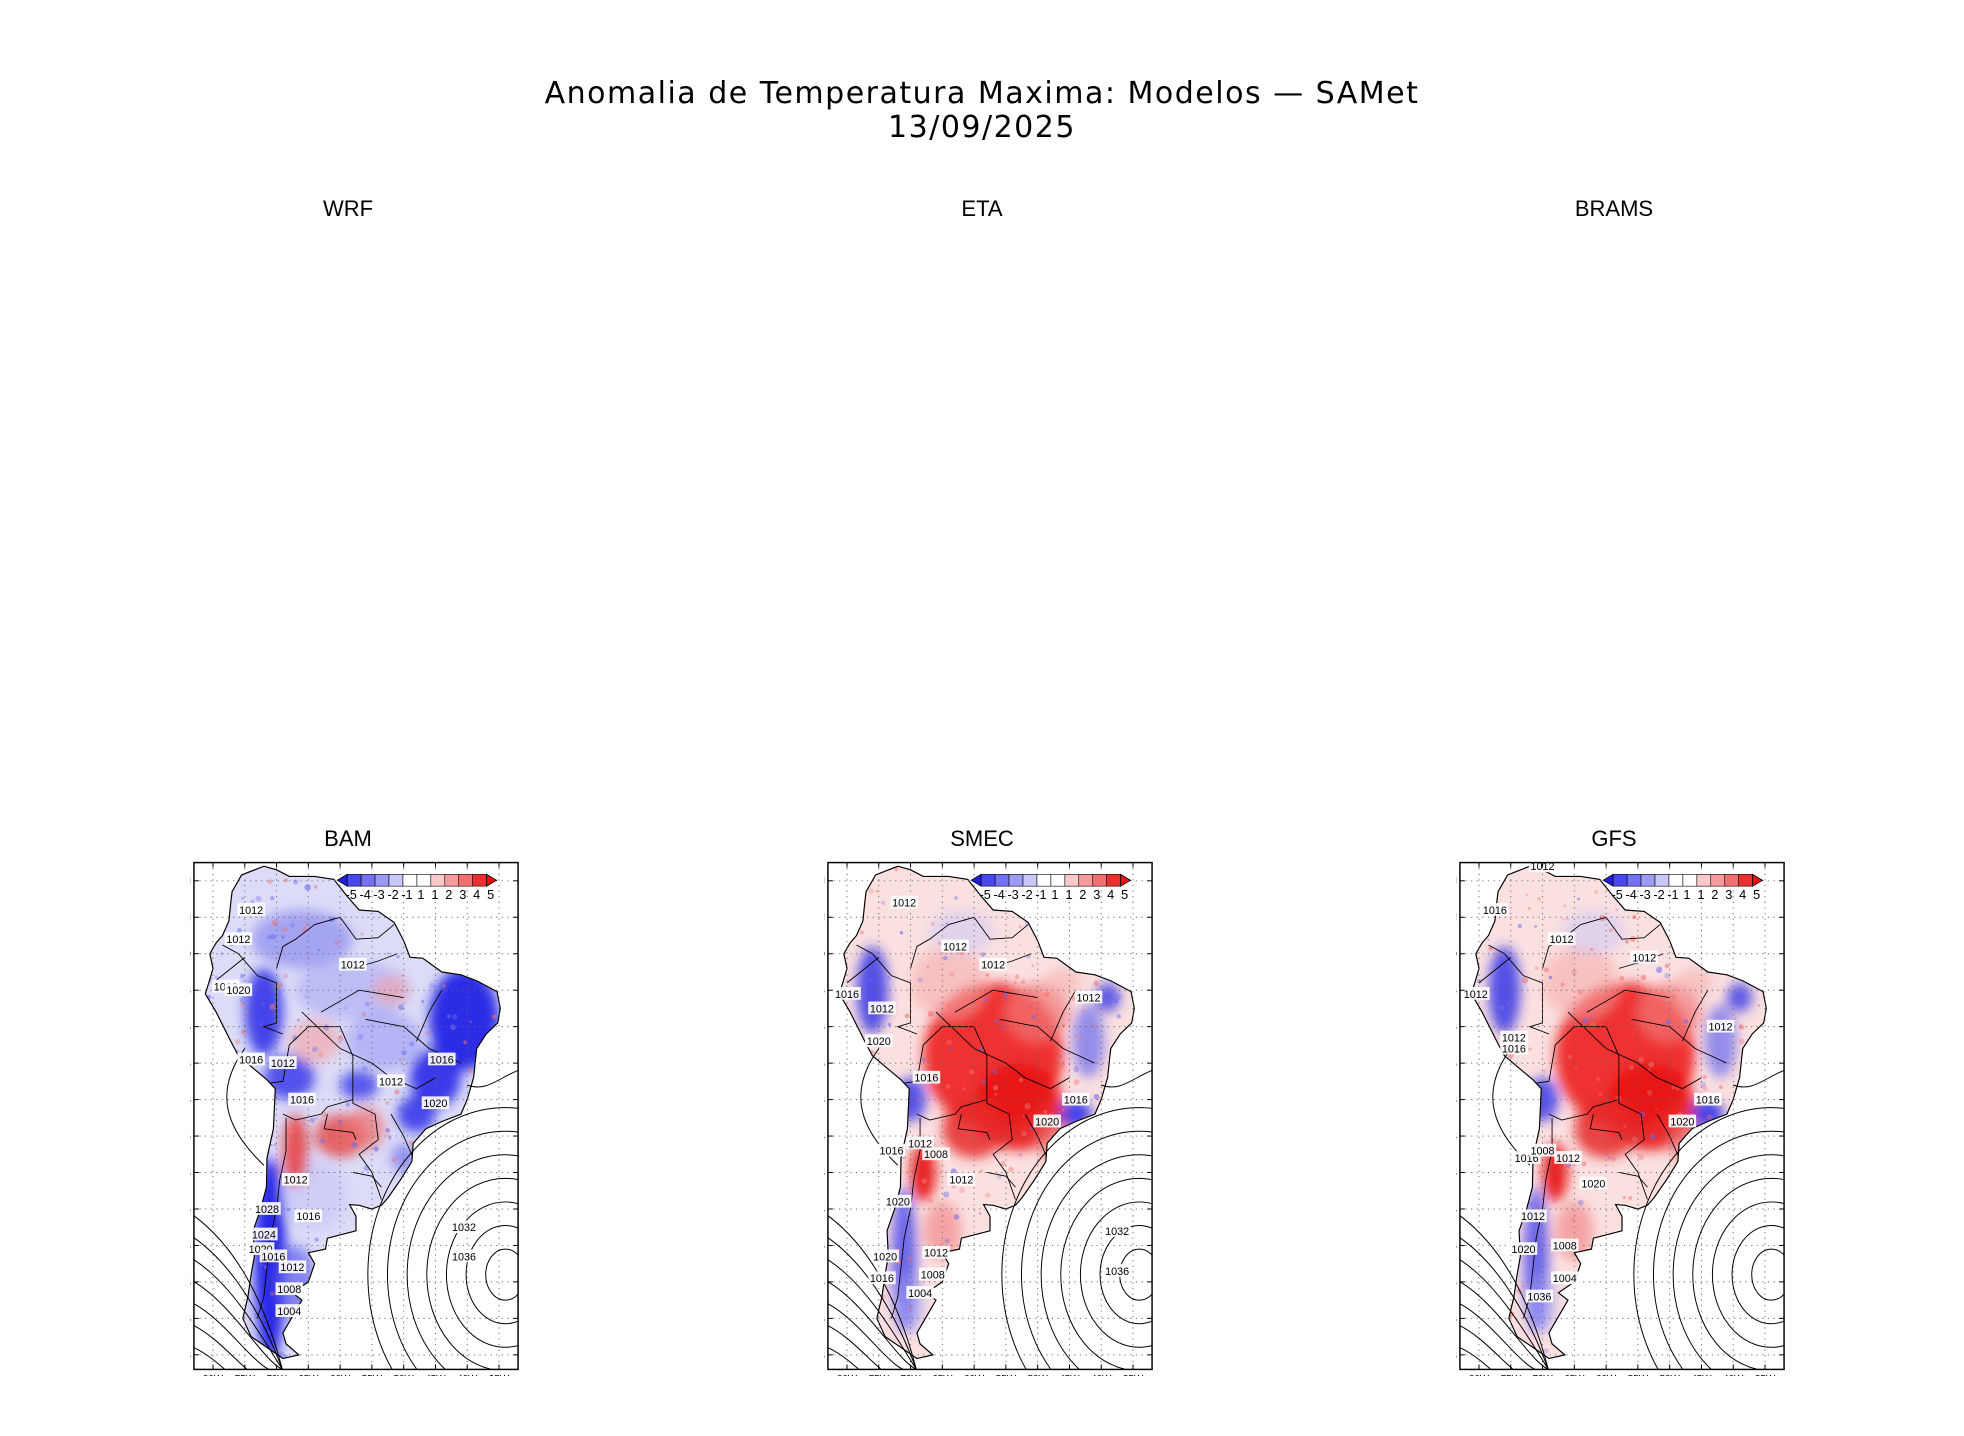 This screenshot has width=1964, height=1436. Describe the element at coordinates (1456, 1209) in the screenshot. I see `lat-tick-label: 35S` at that location.